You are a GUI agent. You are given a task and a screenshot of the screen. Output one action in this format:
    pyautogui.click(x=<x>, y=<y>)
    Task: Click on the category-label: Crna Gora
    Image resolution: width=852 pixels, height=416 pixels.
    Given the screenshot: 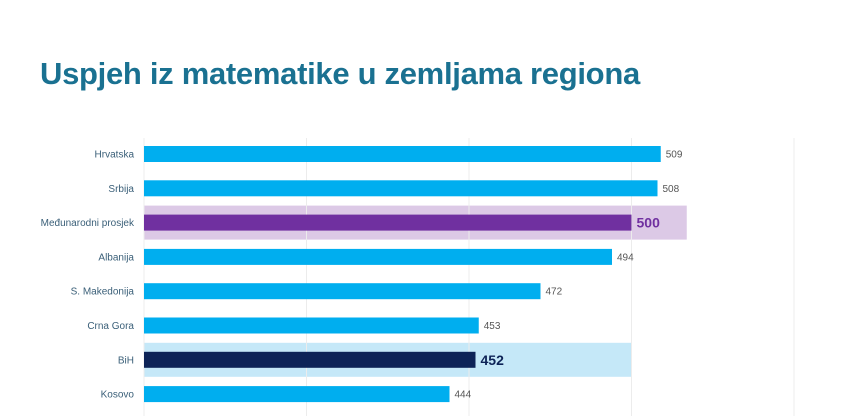 What is the action you would take?
    pyautogui.click(x=110, y=326)
    